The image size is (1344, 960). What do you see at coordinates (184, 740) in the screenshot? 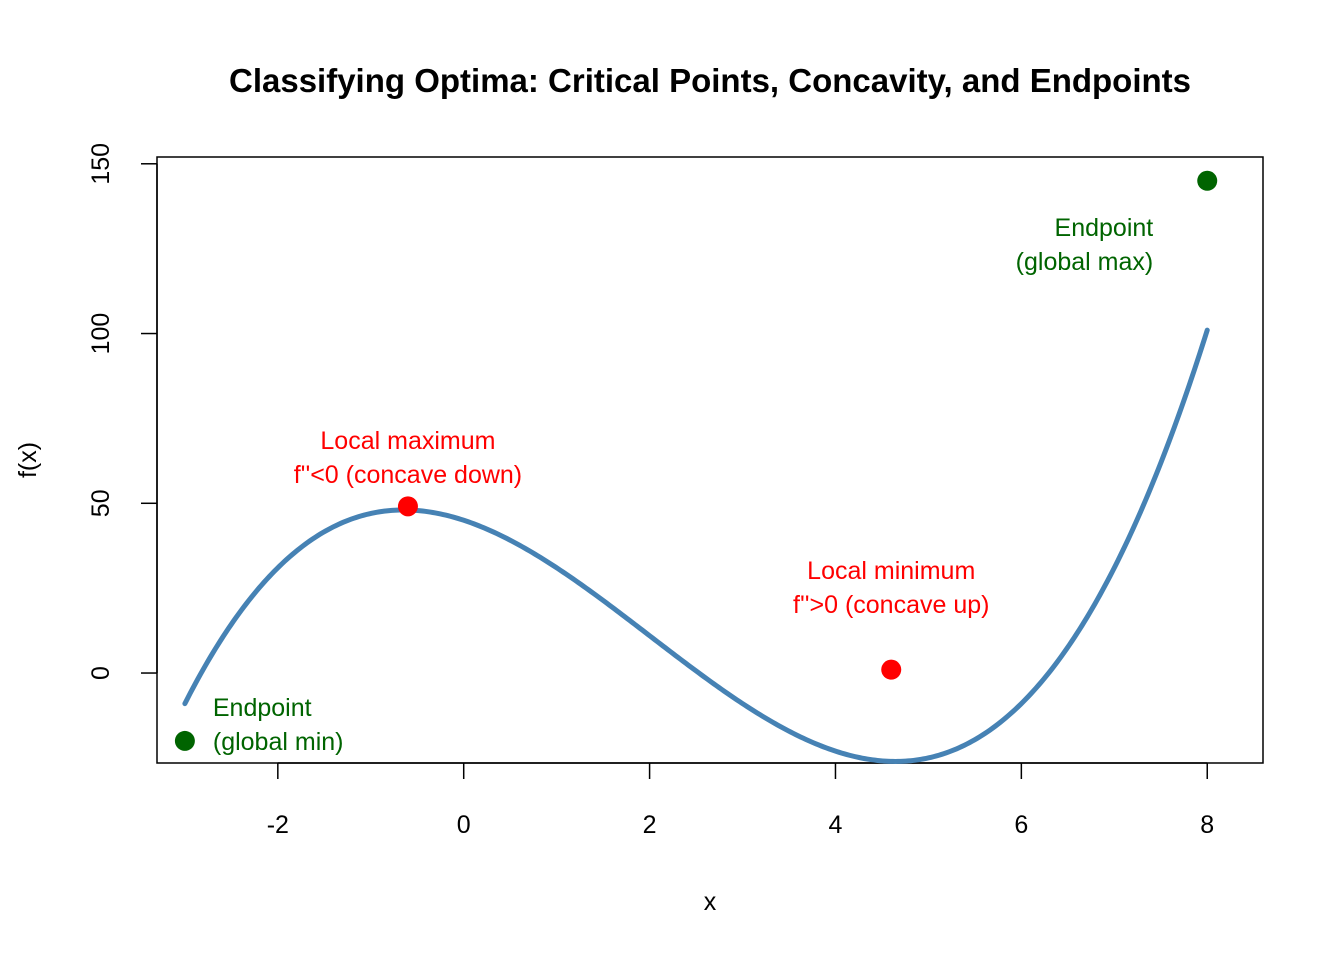
I see `point-endpoint-global-min` at bounding box center [184, 740].